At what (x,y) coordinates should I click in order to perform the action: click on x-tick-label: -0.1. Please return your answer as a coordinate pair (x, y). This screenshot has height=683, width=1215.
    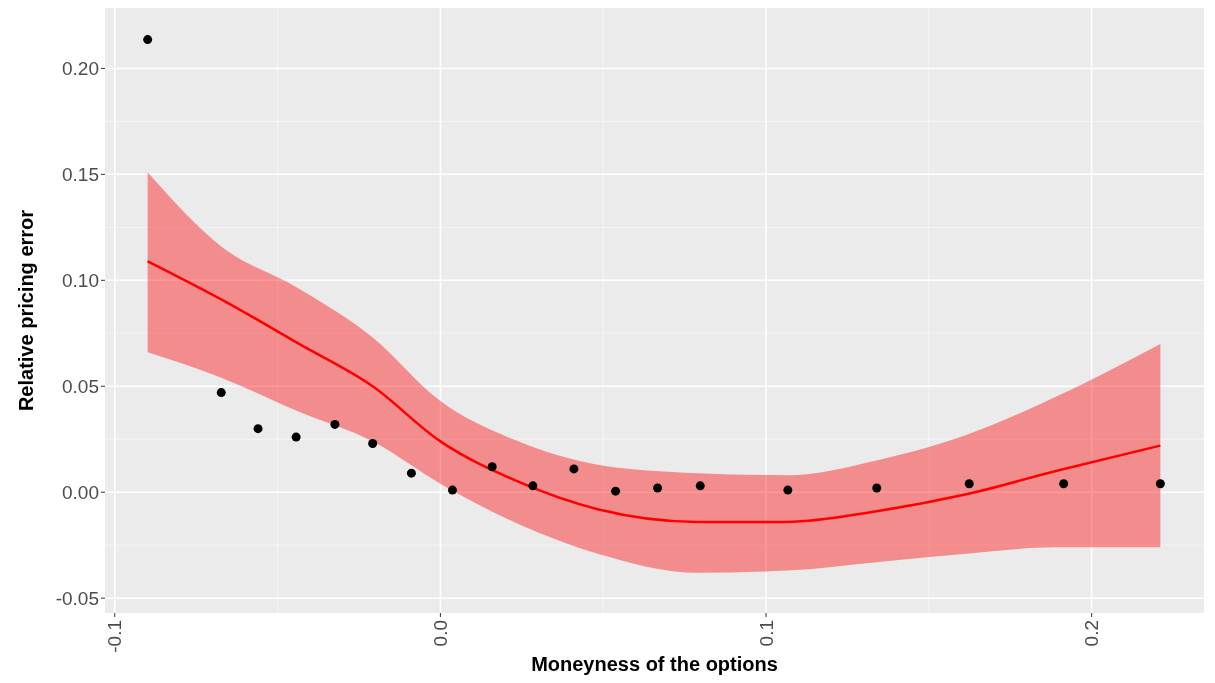
    Looking at the image, I should click on (115, 636).